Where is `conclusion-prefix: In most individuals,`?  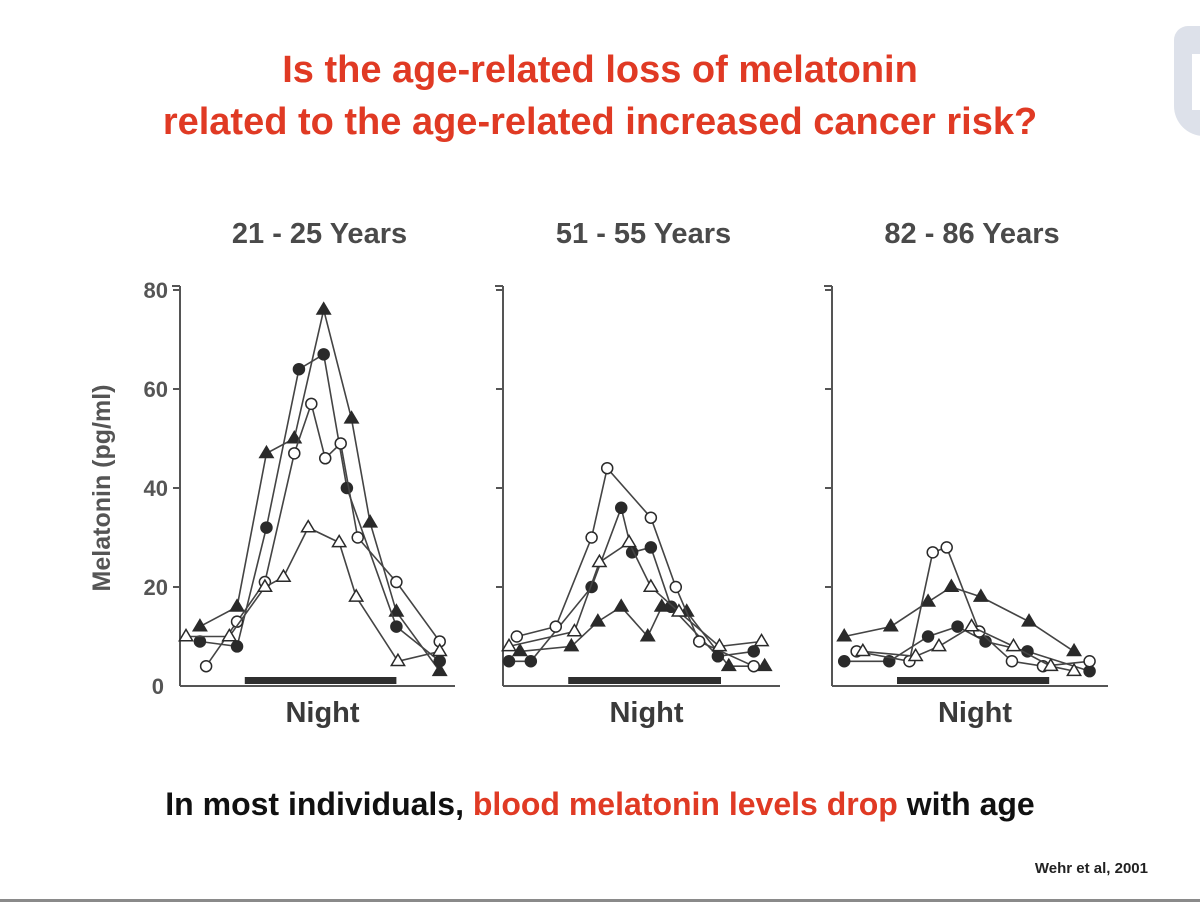 conclusion-prefix: In most individuals, is located at coordinates (319, 804).